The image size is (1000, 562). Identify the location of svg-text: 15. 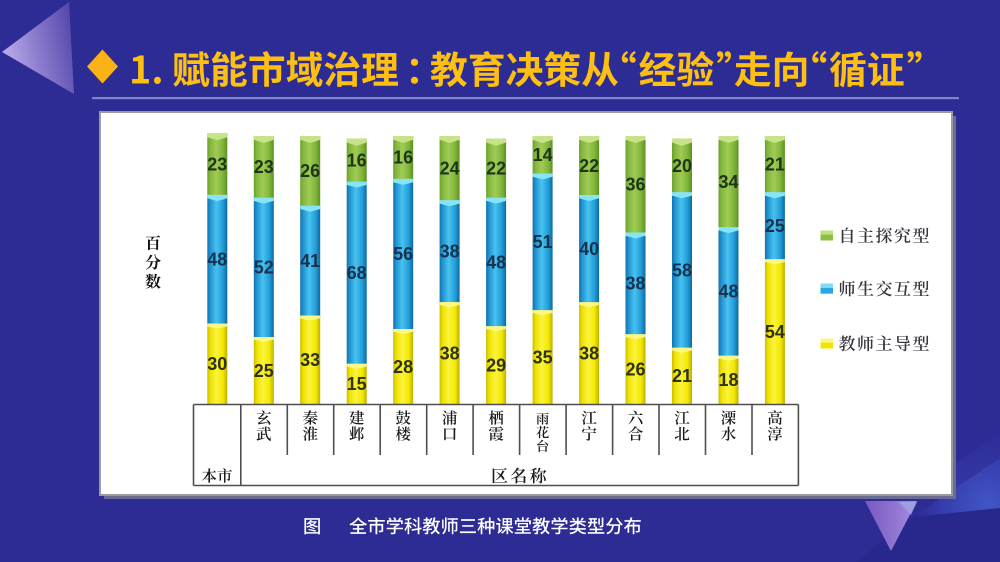
(357, 384).